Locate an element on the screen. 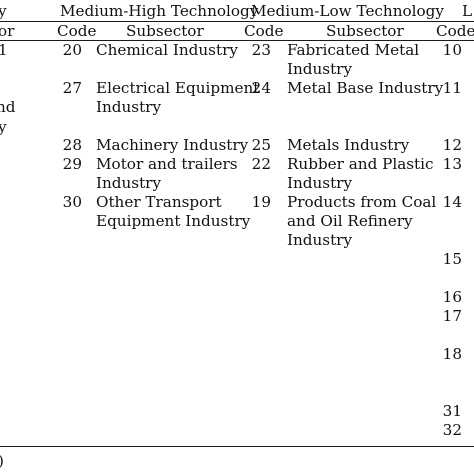 The width and height of the screenshot is (474, 474). subsector-cell: and Oil Refinery is located at coordinates (350, 221).